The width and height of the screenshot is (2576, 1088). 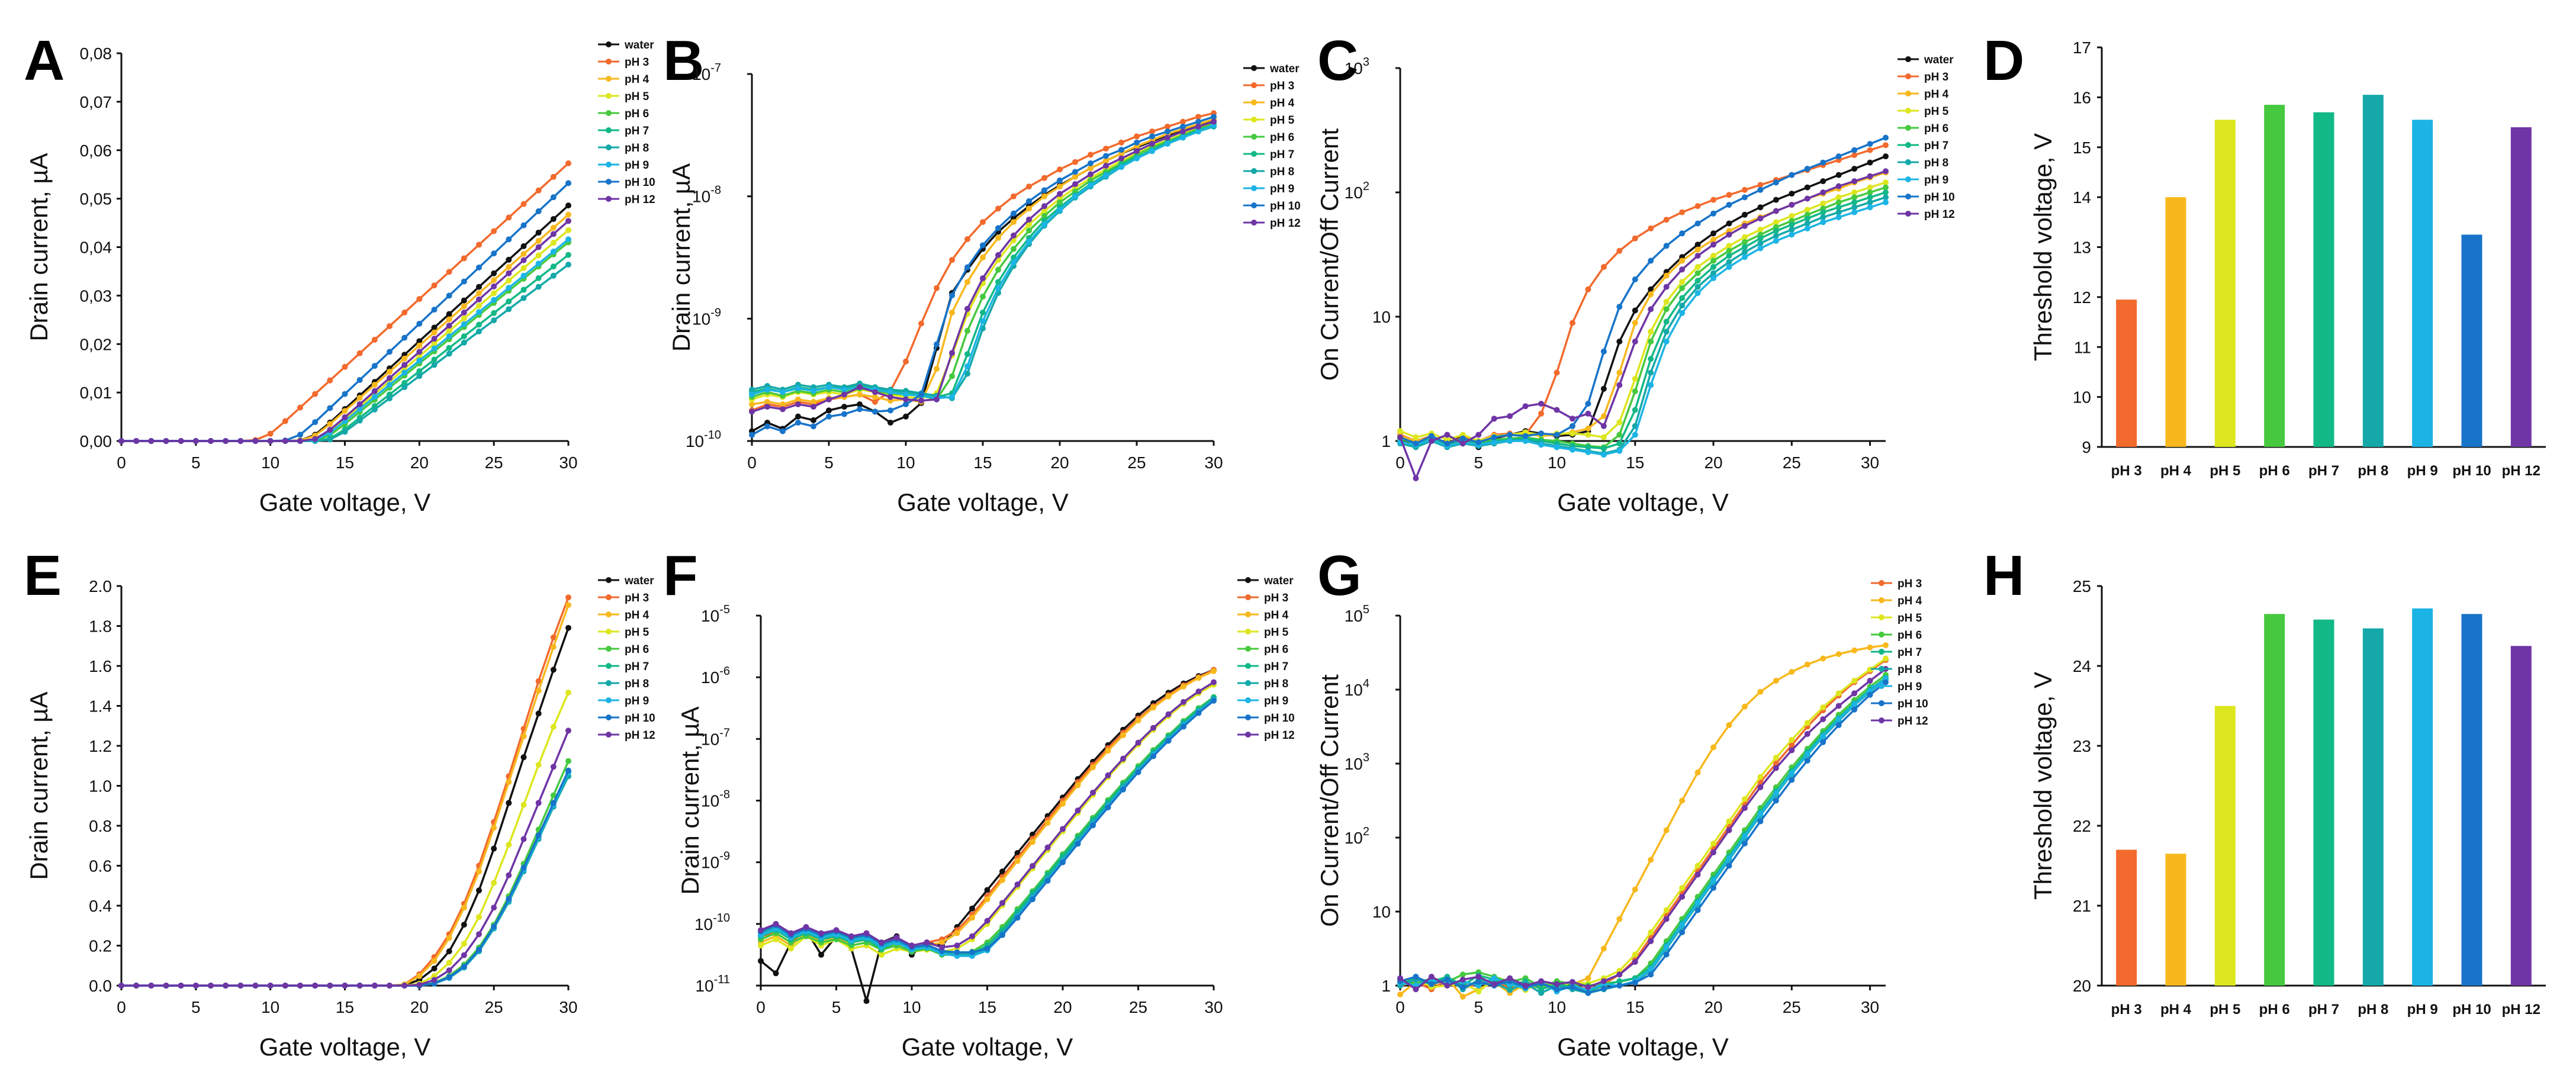 What do you see at coordinates (988, 1047) in the screenshot?
I see `x-axis-title: Gate voltage, V` at bounding box center [988, 1047].